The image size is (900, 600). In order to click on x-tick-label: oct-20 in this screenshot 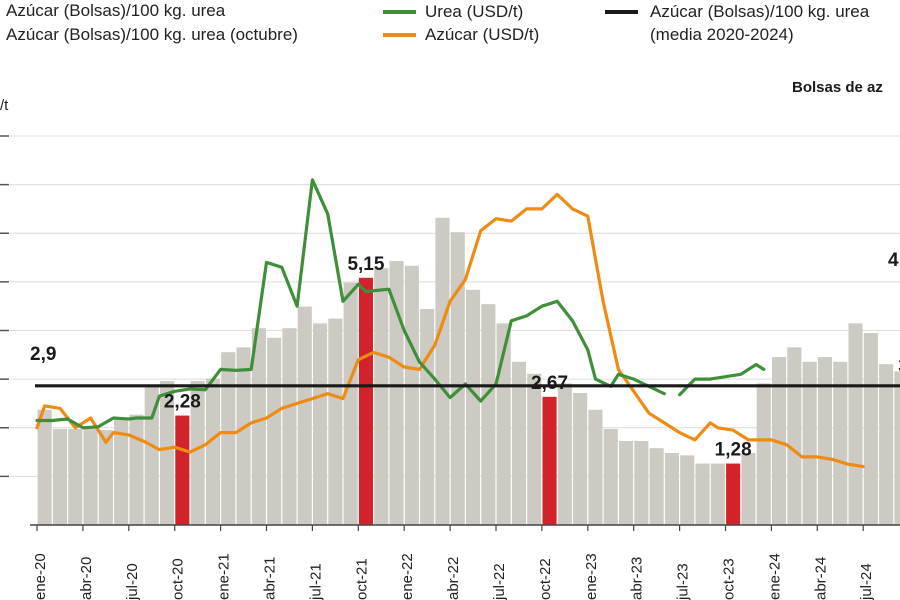, I will do `click(178, 579)`.